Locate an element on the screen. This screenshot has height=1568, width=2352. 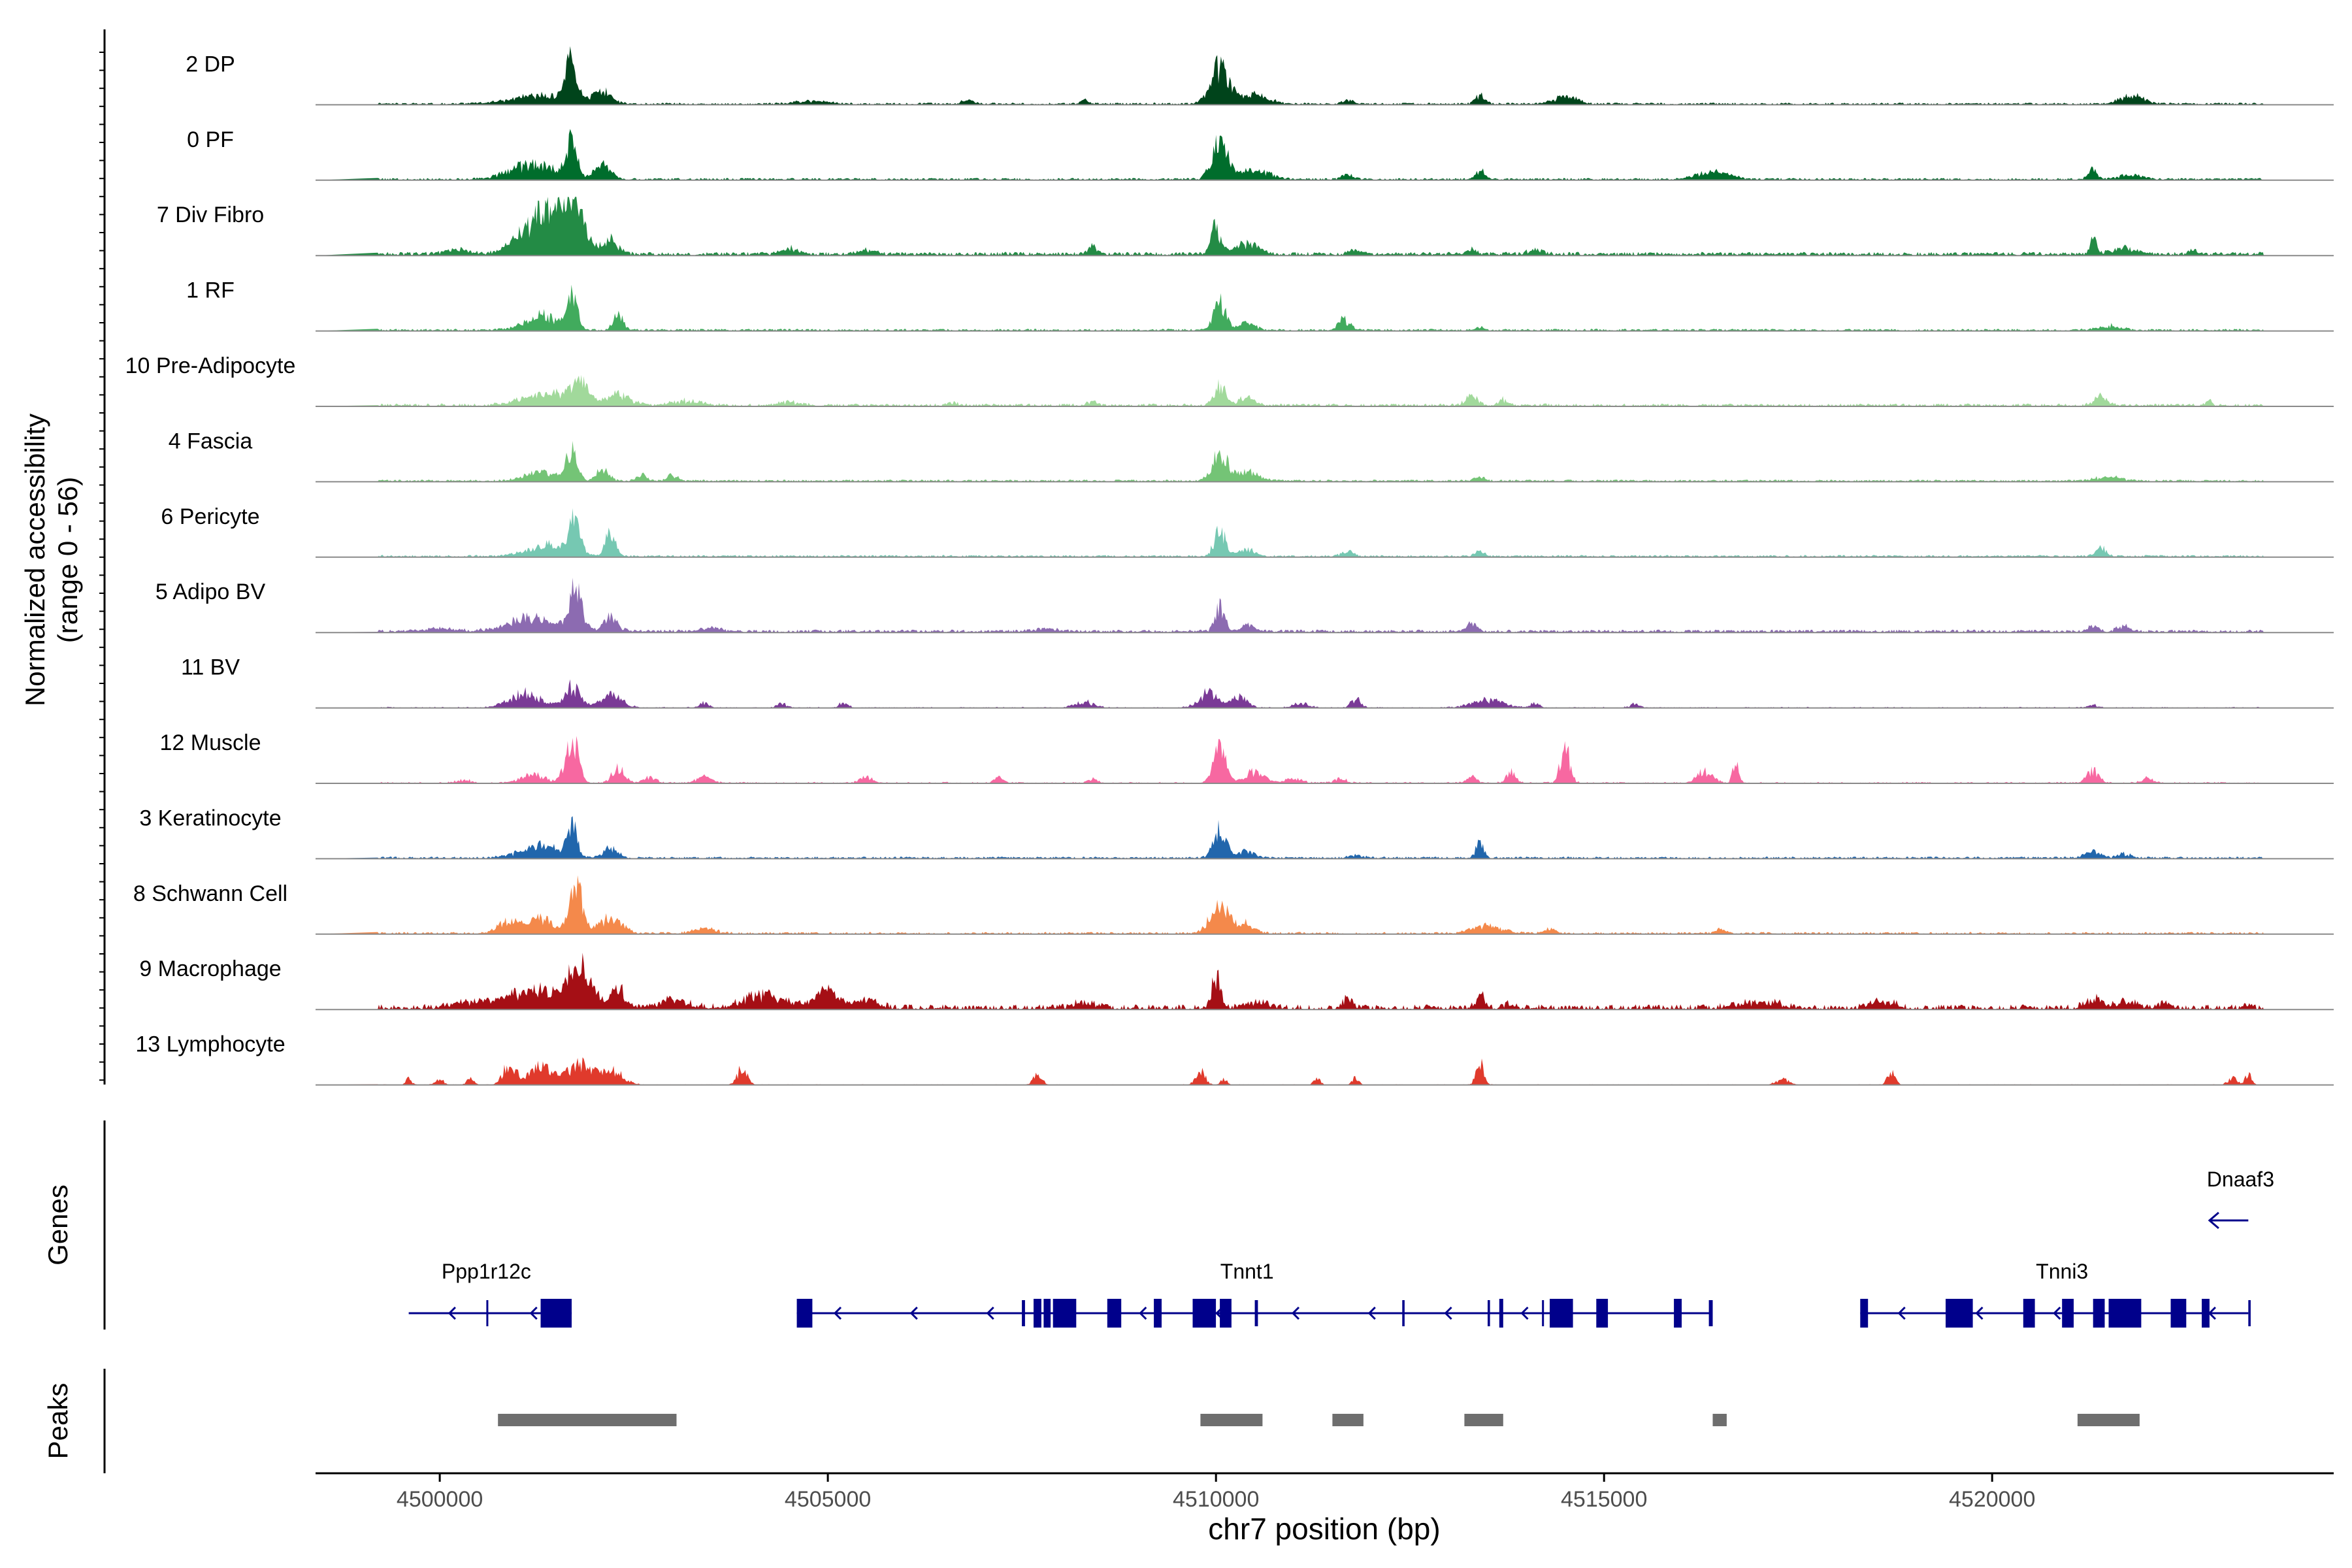
x-axis-tick-label: 4505000 is located at coordinates (828, 1499).